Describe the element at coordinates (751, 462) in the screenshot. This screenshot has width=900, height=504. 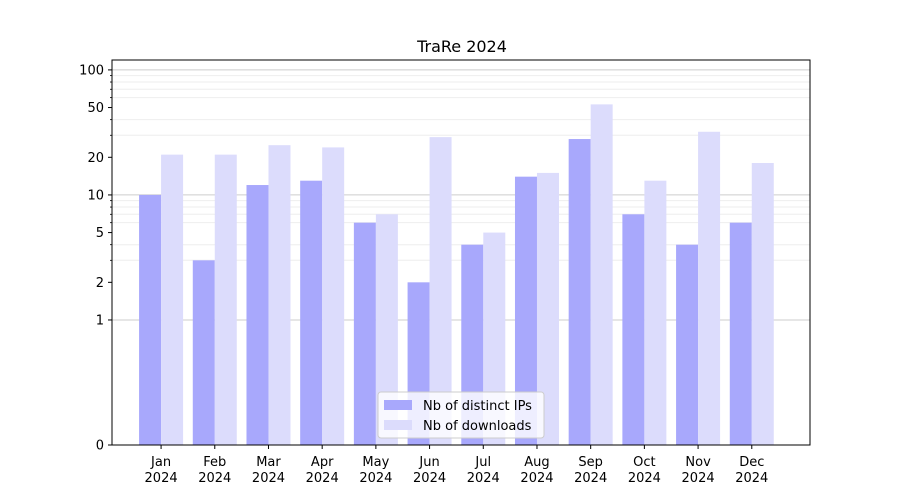
I see `x-tick-label: Dec` at that location.